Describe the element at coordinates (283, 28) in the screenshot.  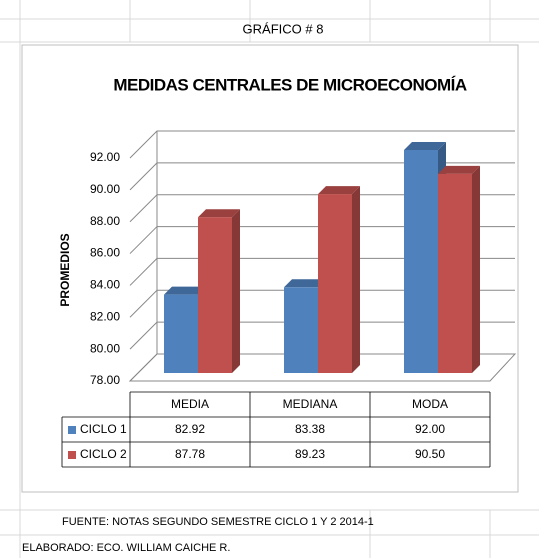
I see `sheet-header: GRÁFICO # 8` at that location.